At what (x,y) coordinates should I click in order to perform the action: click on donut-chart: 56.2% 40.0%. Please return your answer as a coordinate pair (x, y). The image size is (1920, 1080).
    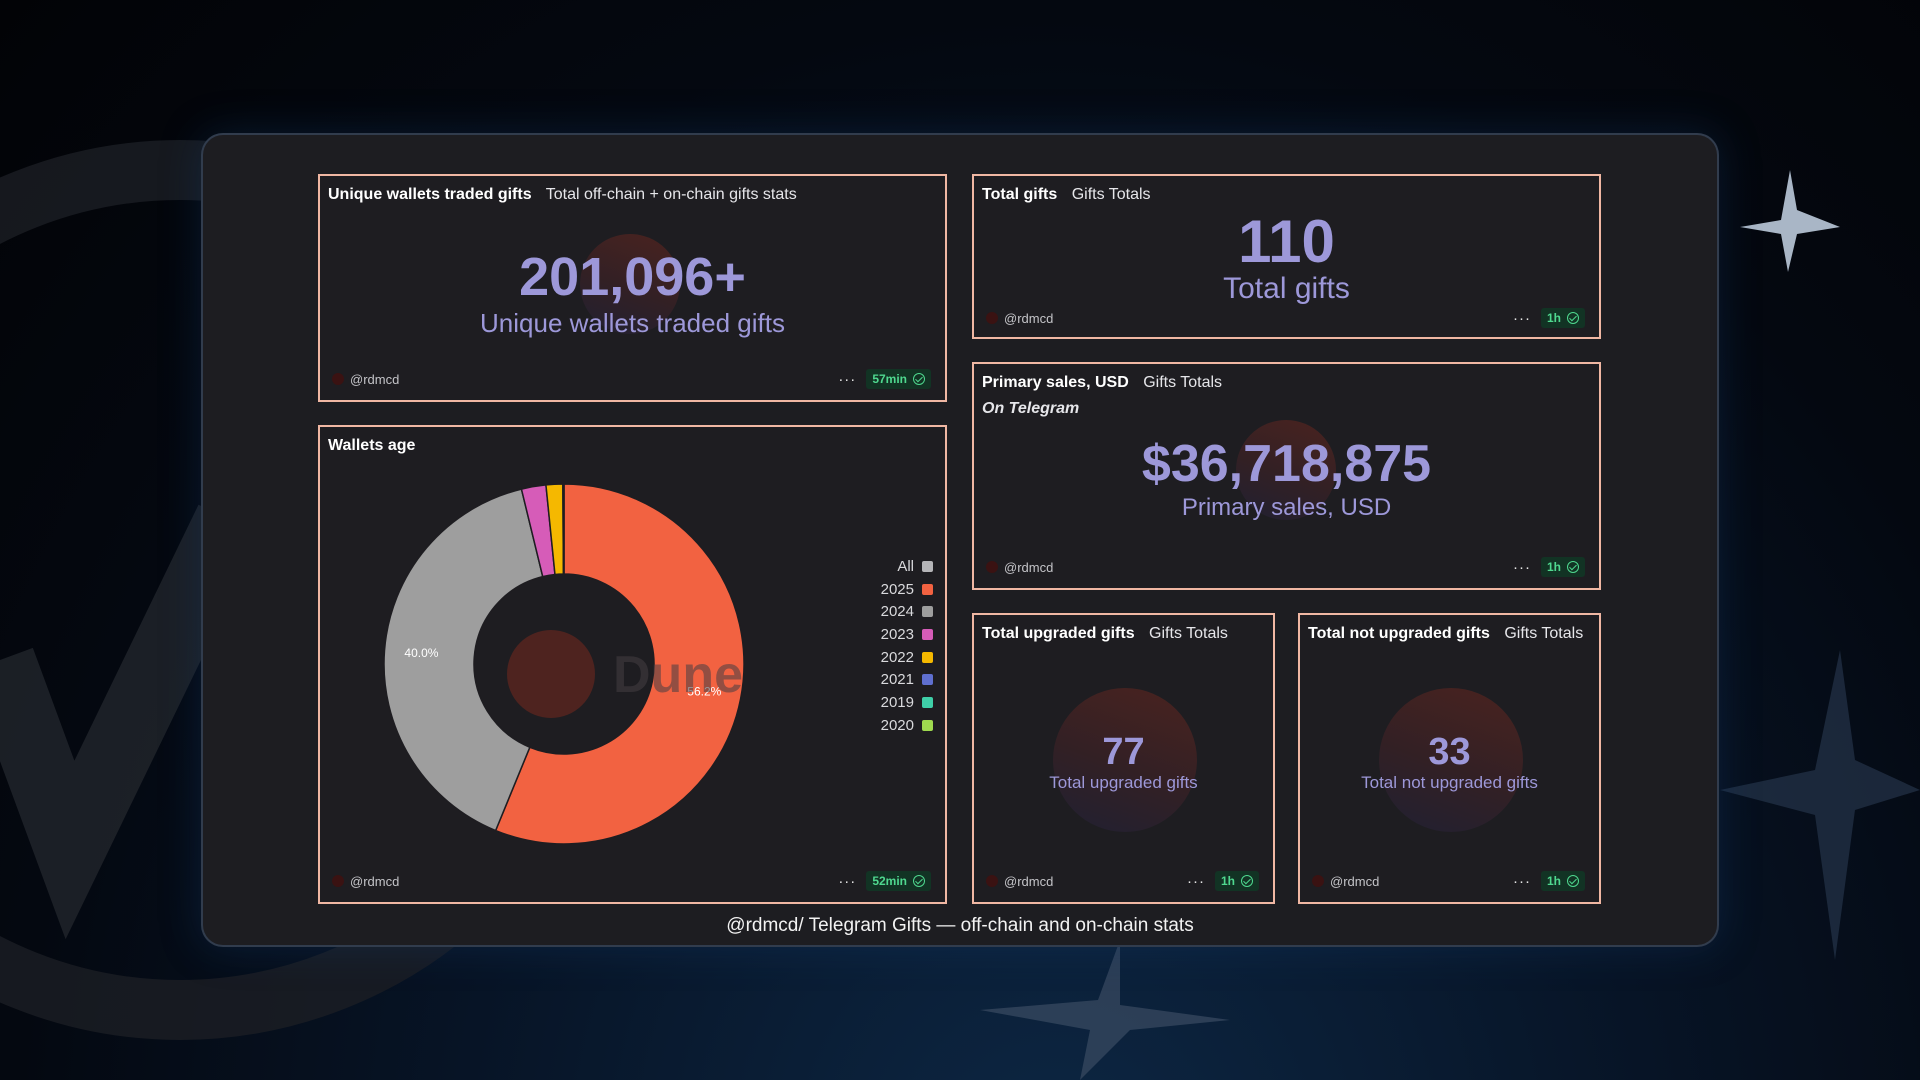
    Looking at the image, I should click on (632, 664).